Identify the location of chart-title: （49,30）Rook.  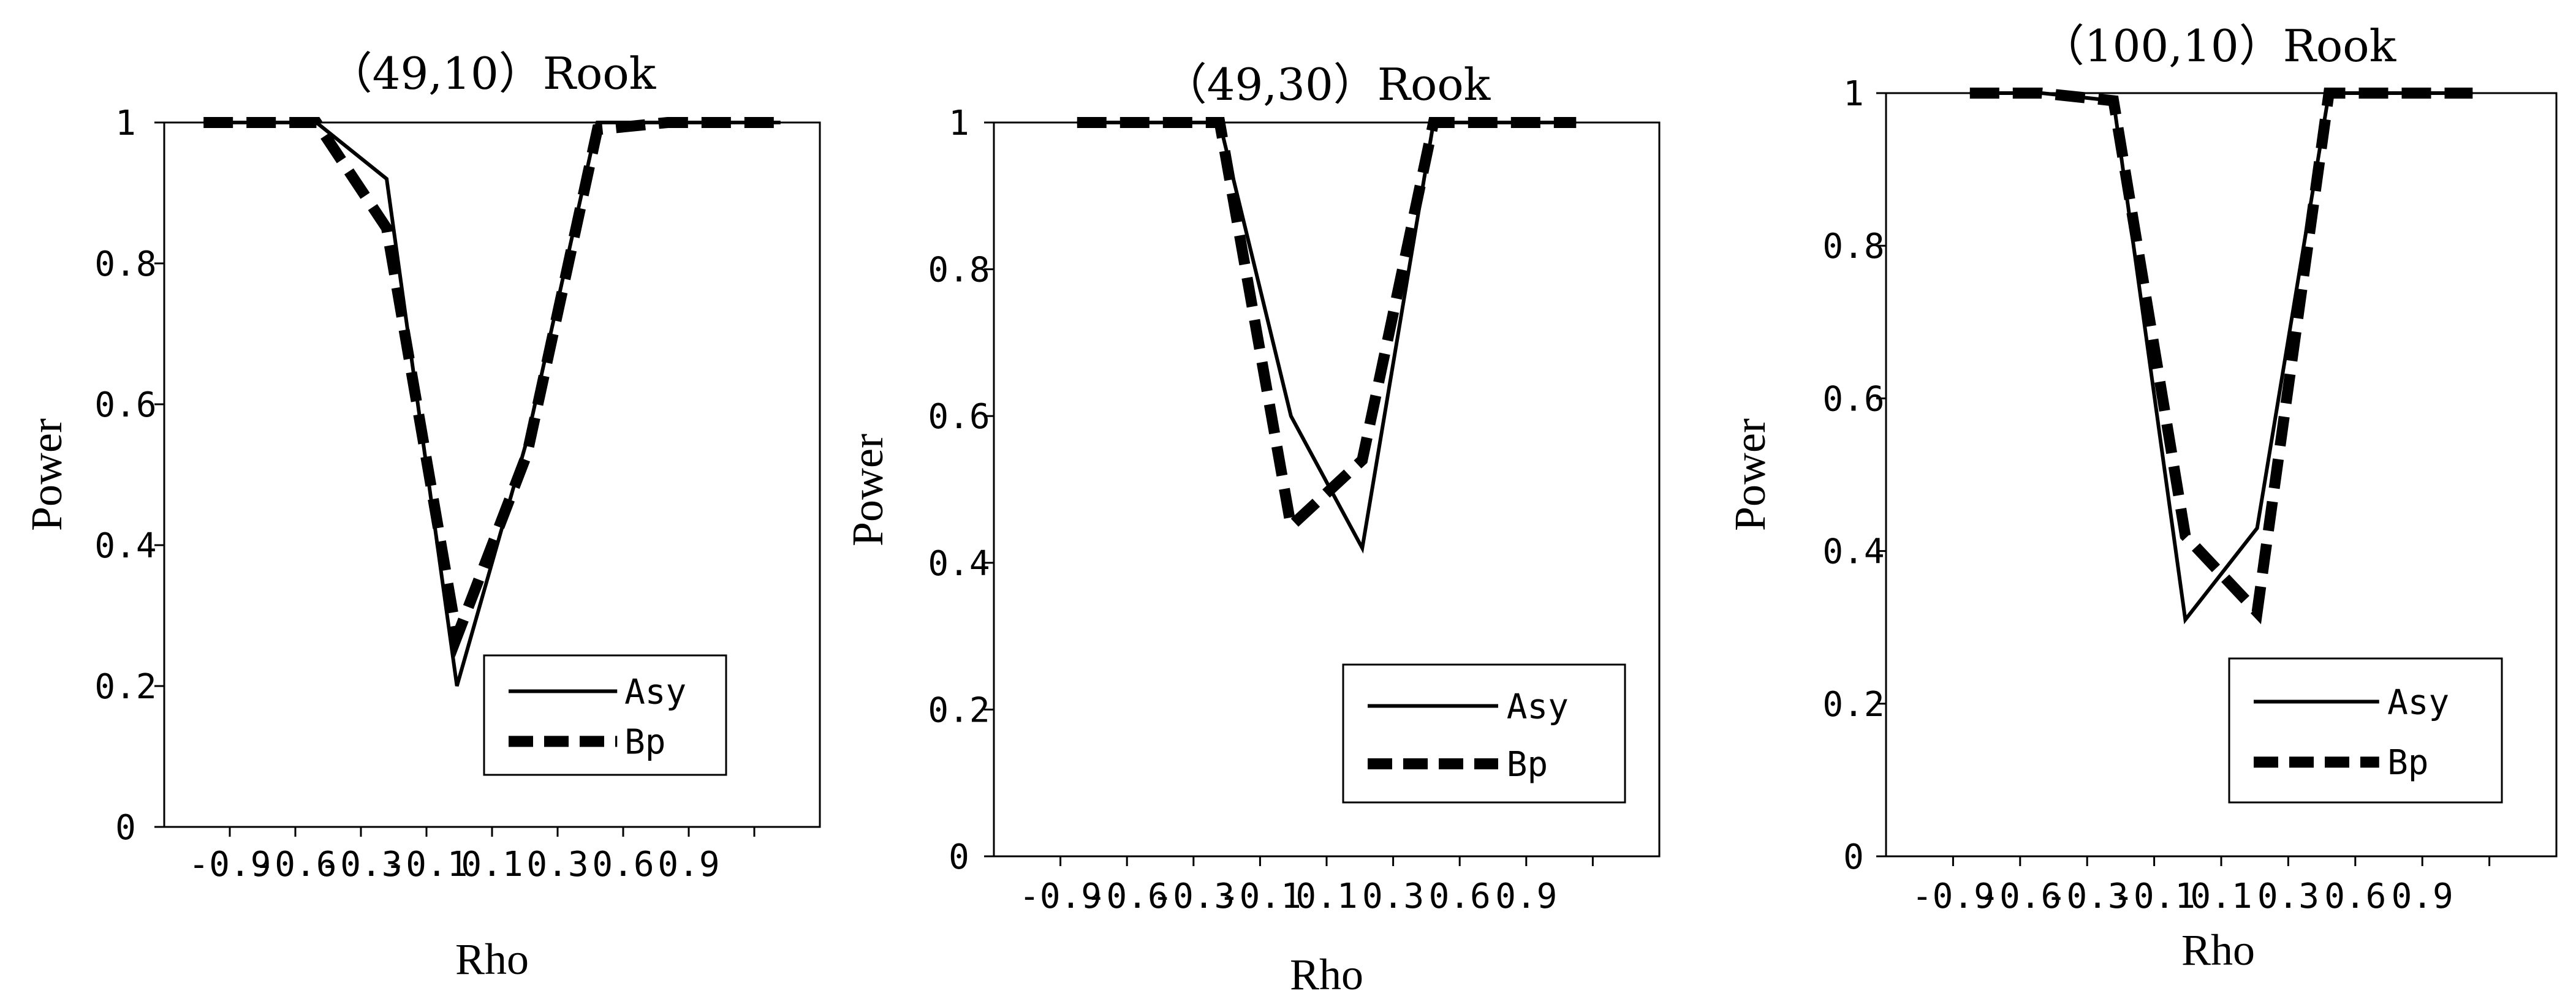
(1327, 84).